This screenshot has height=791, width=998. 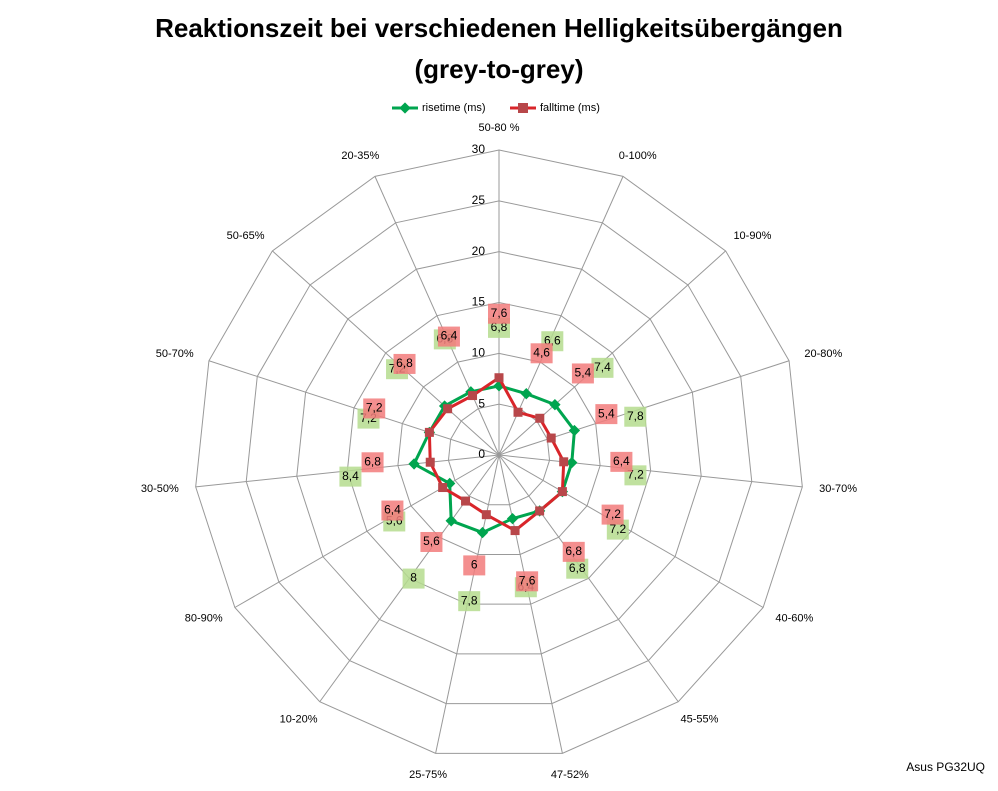 I want to click on legend-label: falltime (ms), so click(x=570, y=108).